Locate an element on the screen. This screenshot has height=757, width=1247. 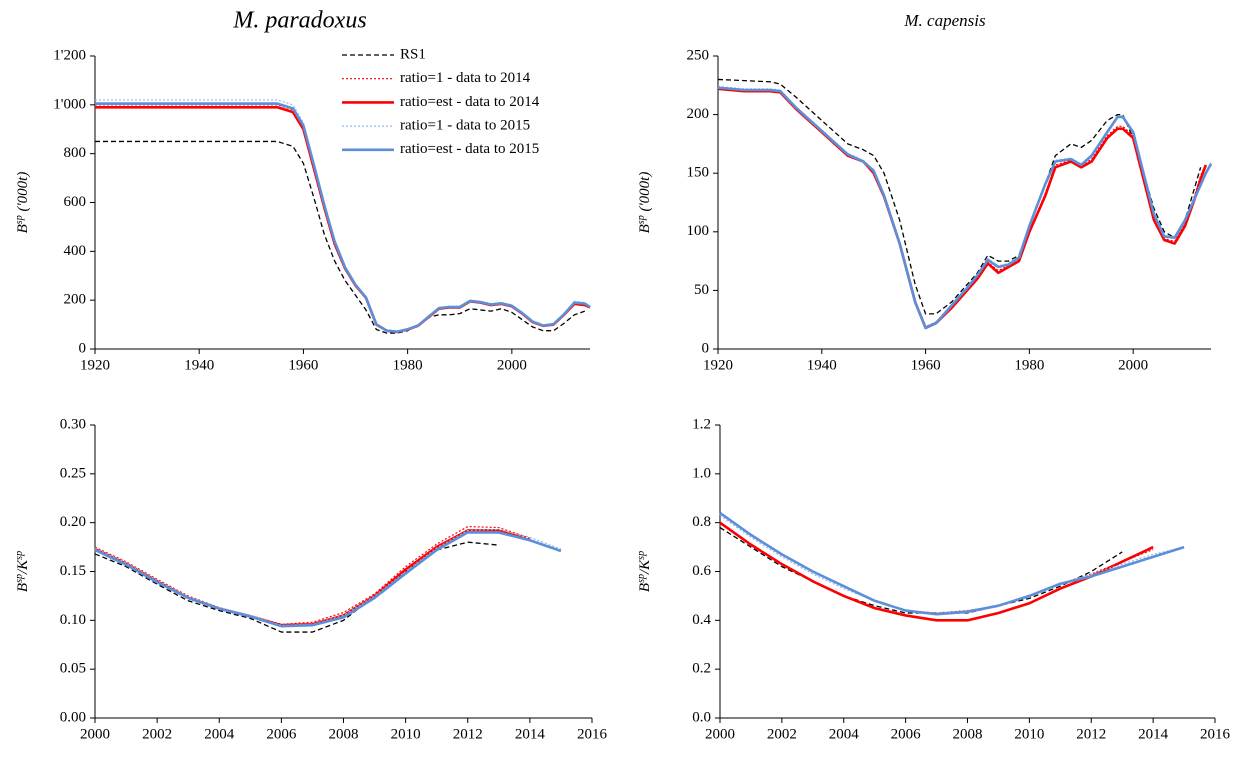
y-tick-label: 0.4 is located at coordinates (701, 620).